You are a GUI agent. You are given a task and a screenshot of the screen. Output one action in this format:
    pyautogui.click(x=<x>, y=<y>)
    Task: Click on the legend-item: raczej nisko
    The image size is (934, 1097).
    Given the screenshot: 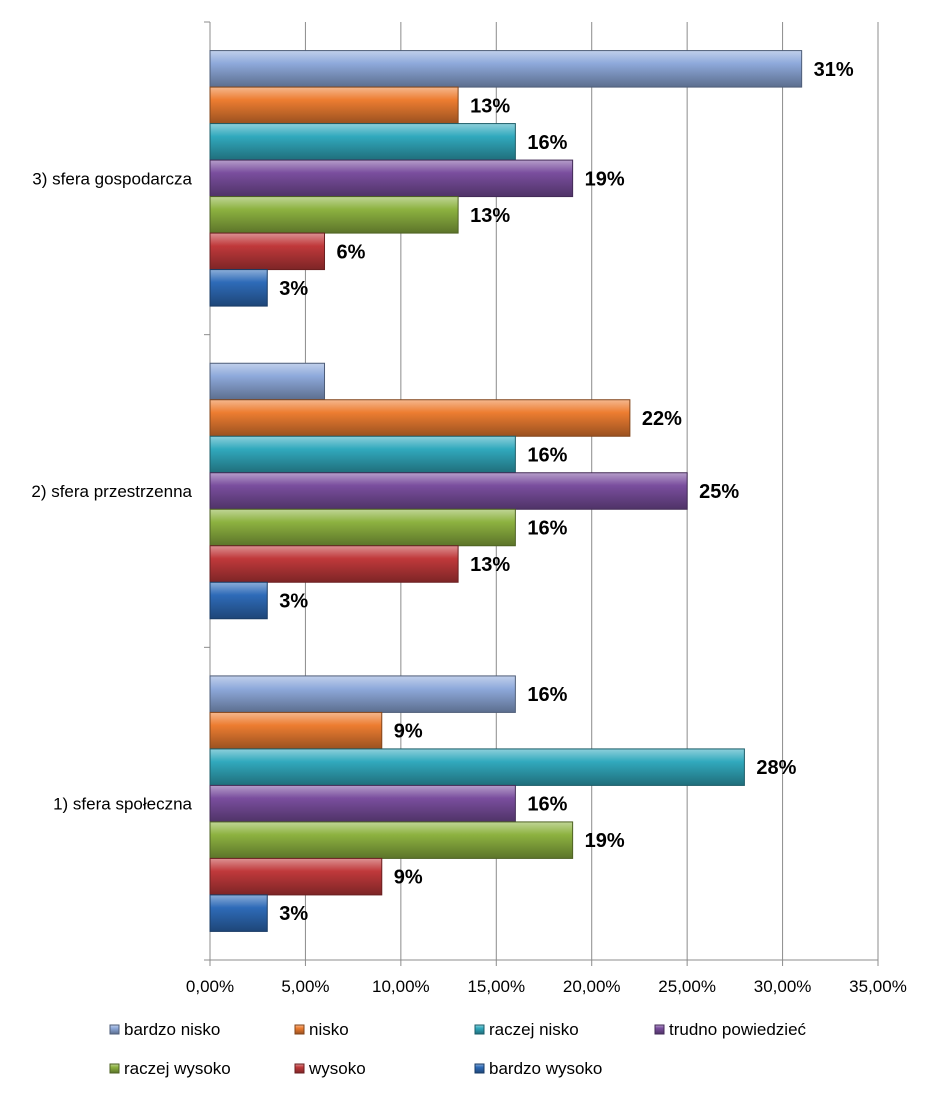 What is the action you would take?
    pyautogui.click(x=526, y=1029)
    